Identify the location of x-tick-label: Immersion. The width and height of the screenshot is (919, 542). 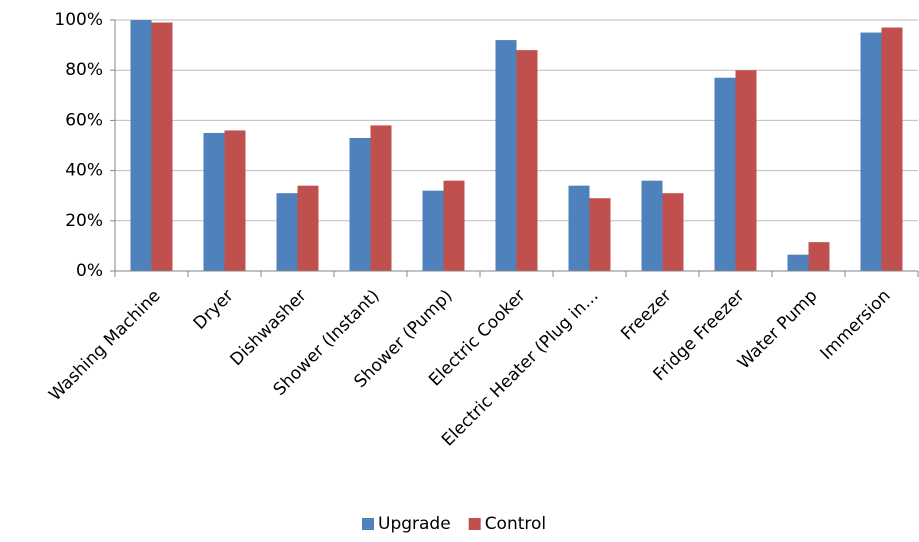
(856, 325).